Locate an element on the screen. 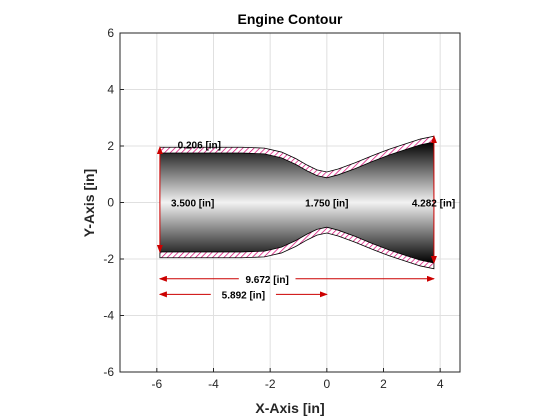 Image resolution: width=560 pixels, height=420 pixels. x-tick-label: 0 is located at coordinates (326, 384).